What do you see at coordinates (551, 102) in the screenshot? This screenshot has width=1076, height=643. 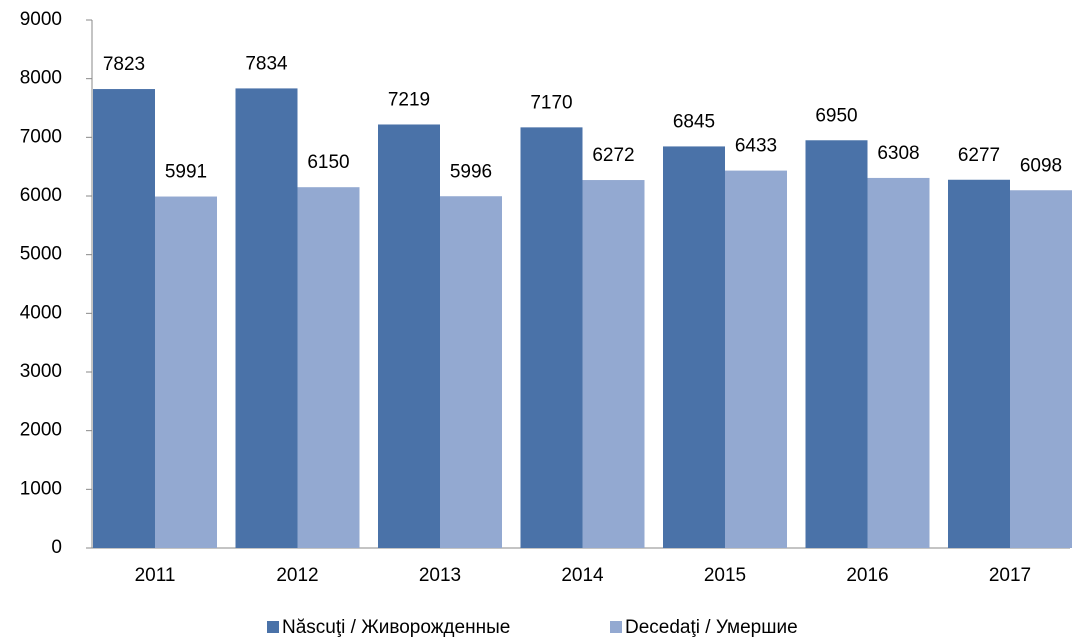 I see `data-label: 7170` at bounding box center [551, 102].